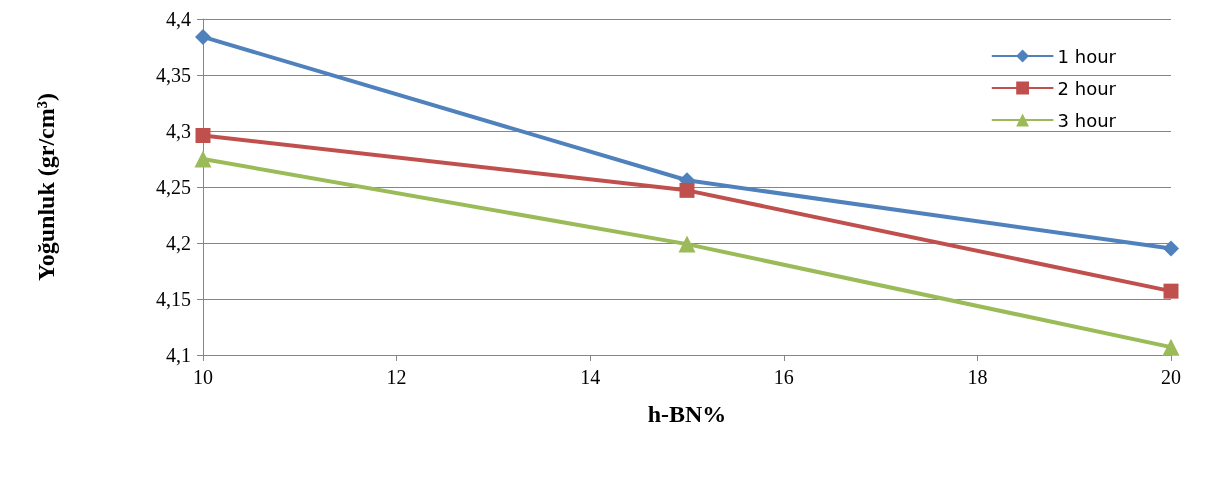 The width and height of the screenshot is (1226, 486). I want to click on y-tick-label: 4,2, so click(178, 243).